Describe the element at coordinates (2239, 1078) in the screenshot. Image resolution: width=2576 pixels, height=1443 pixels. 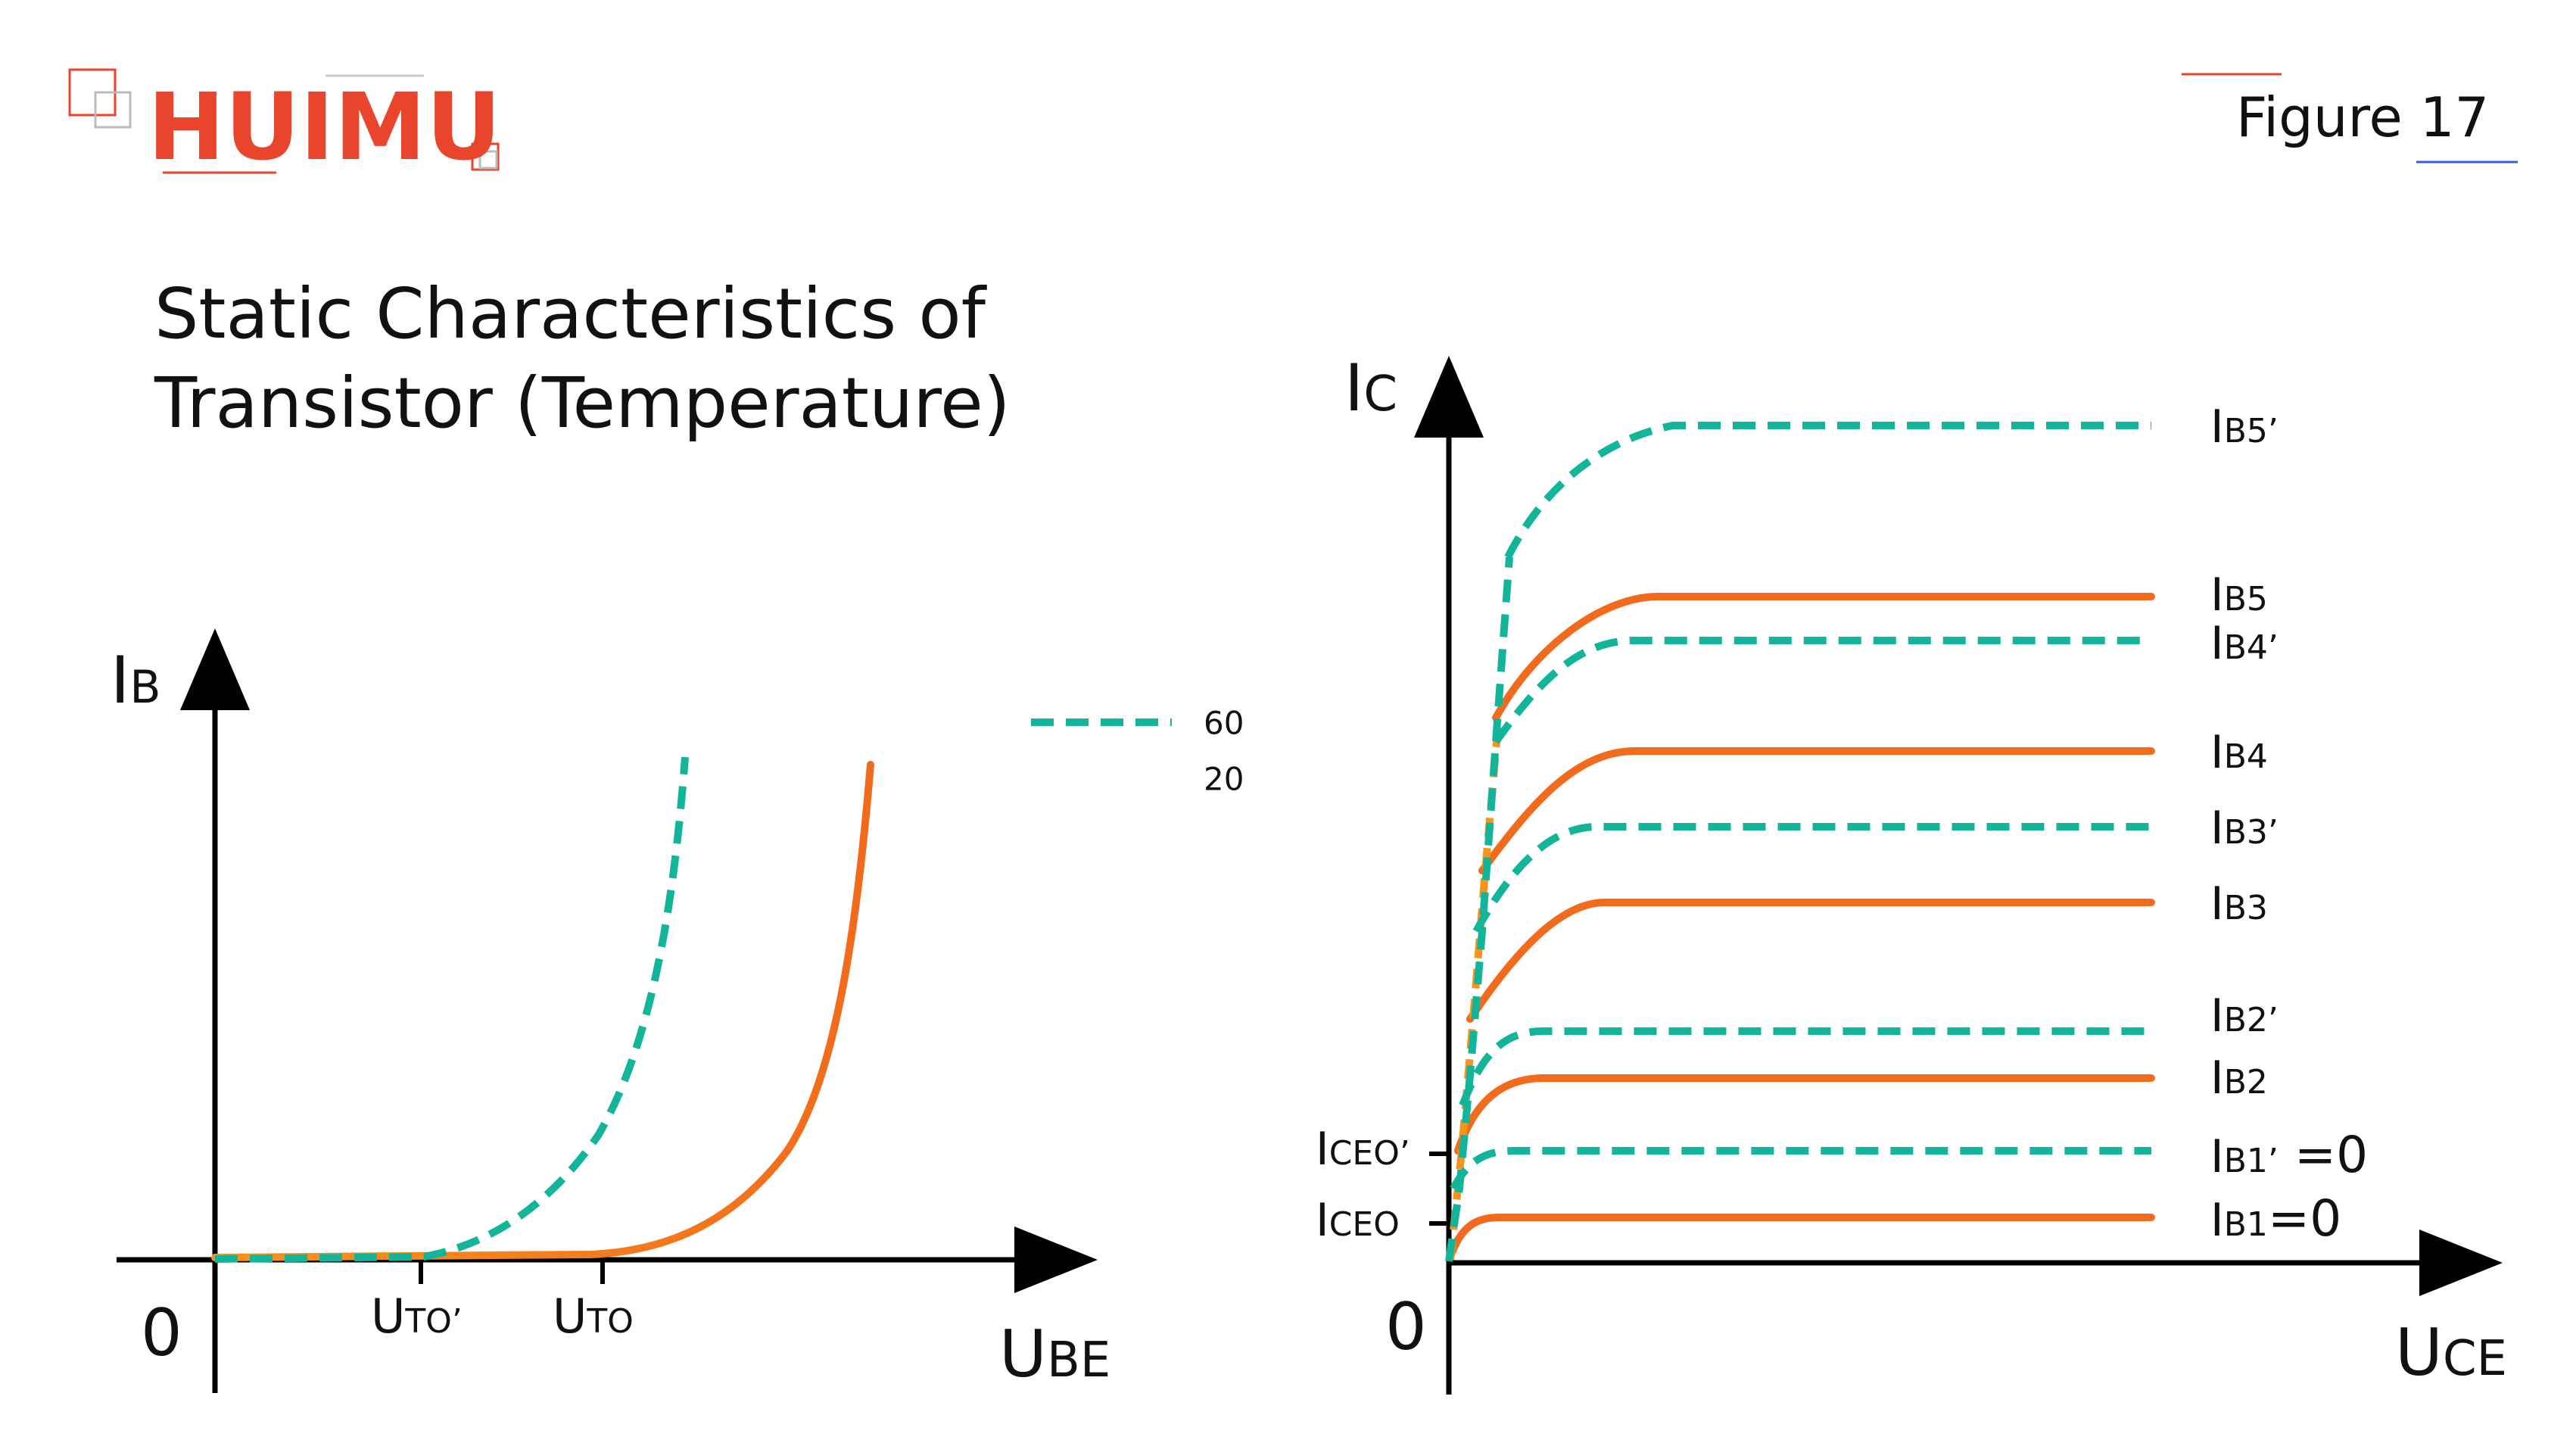
I see `curve-label-ib2: IB2` at that location.